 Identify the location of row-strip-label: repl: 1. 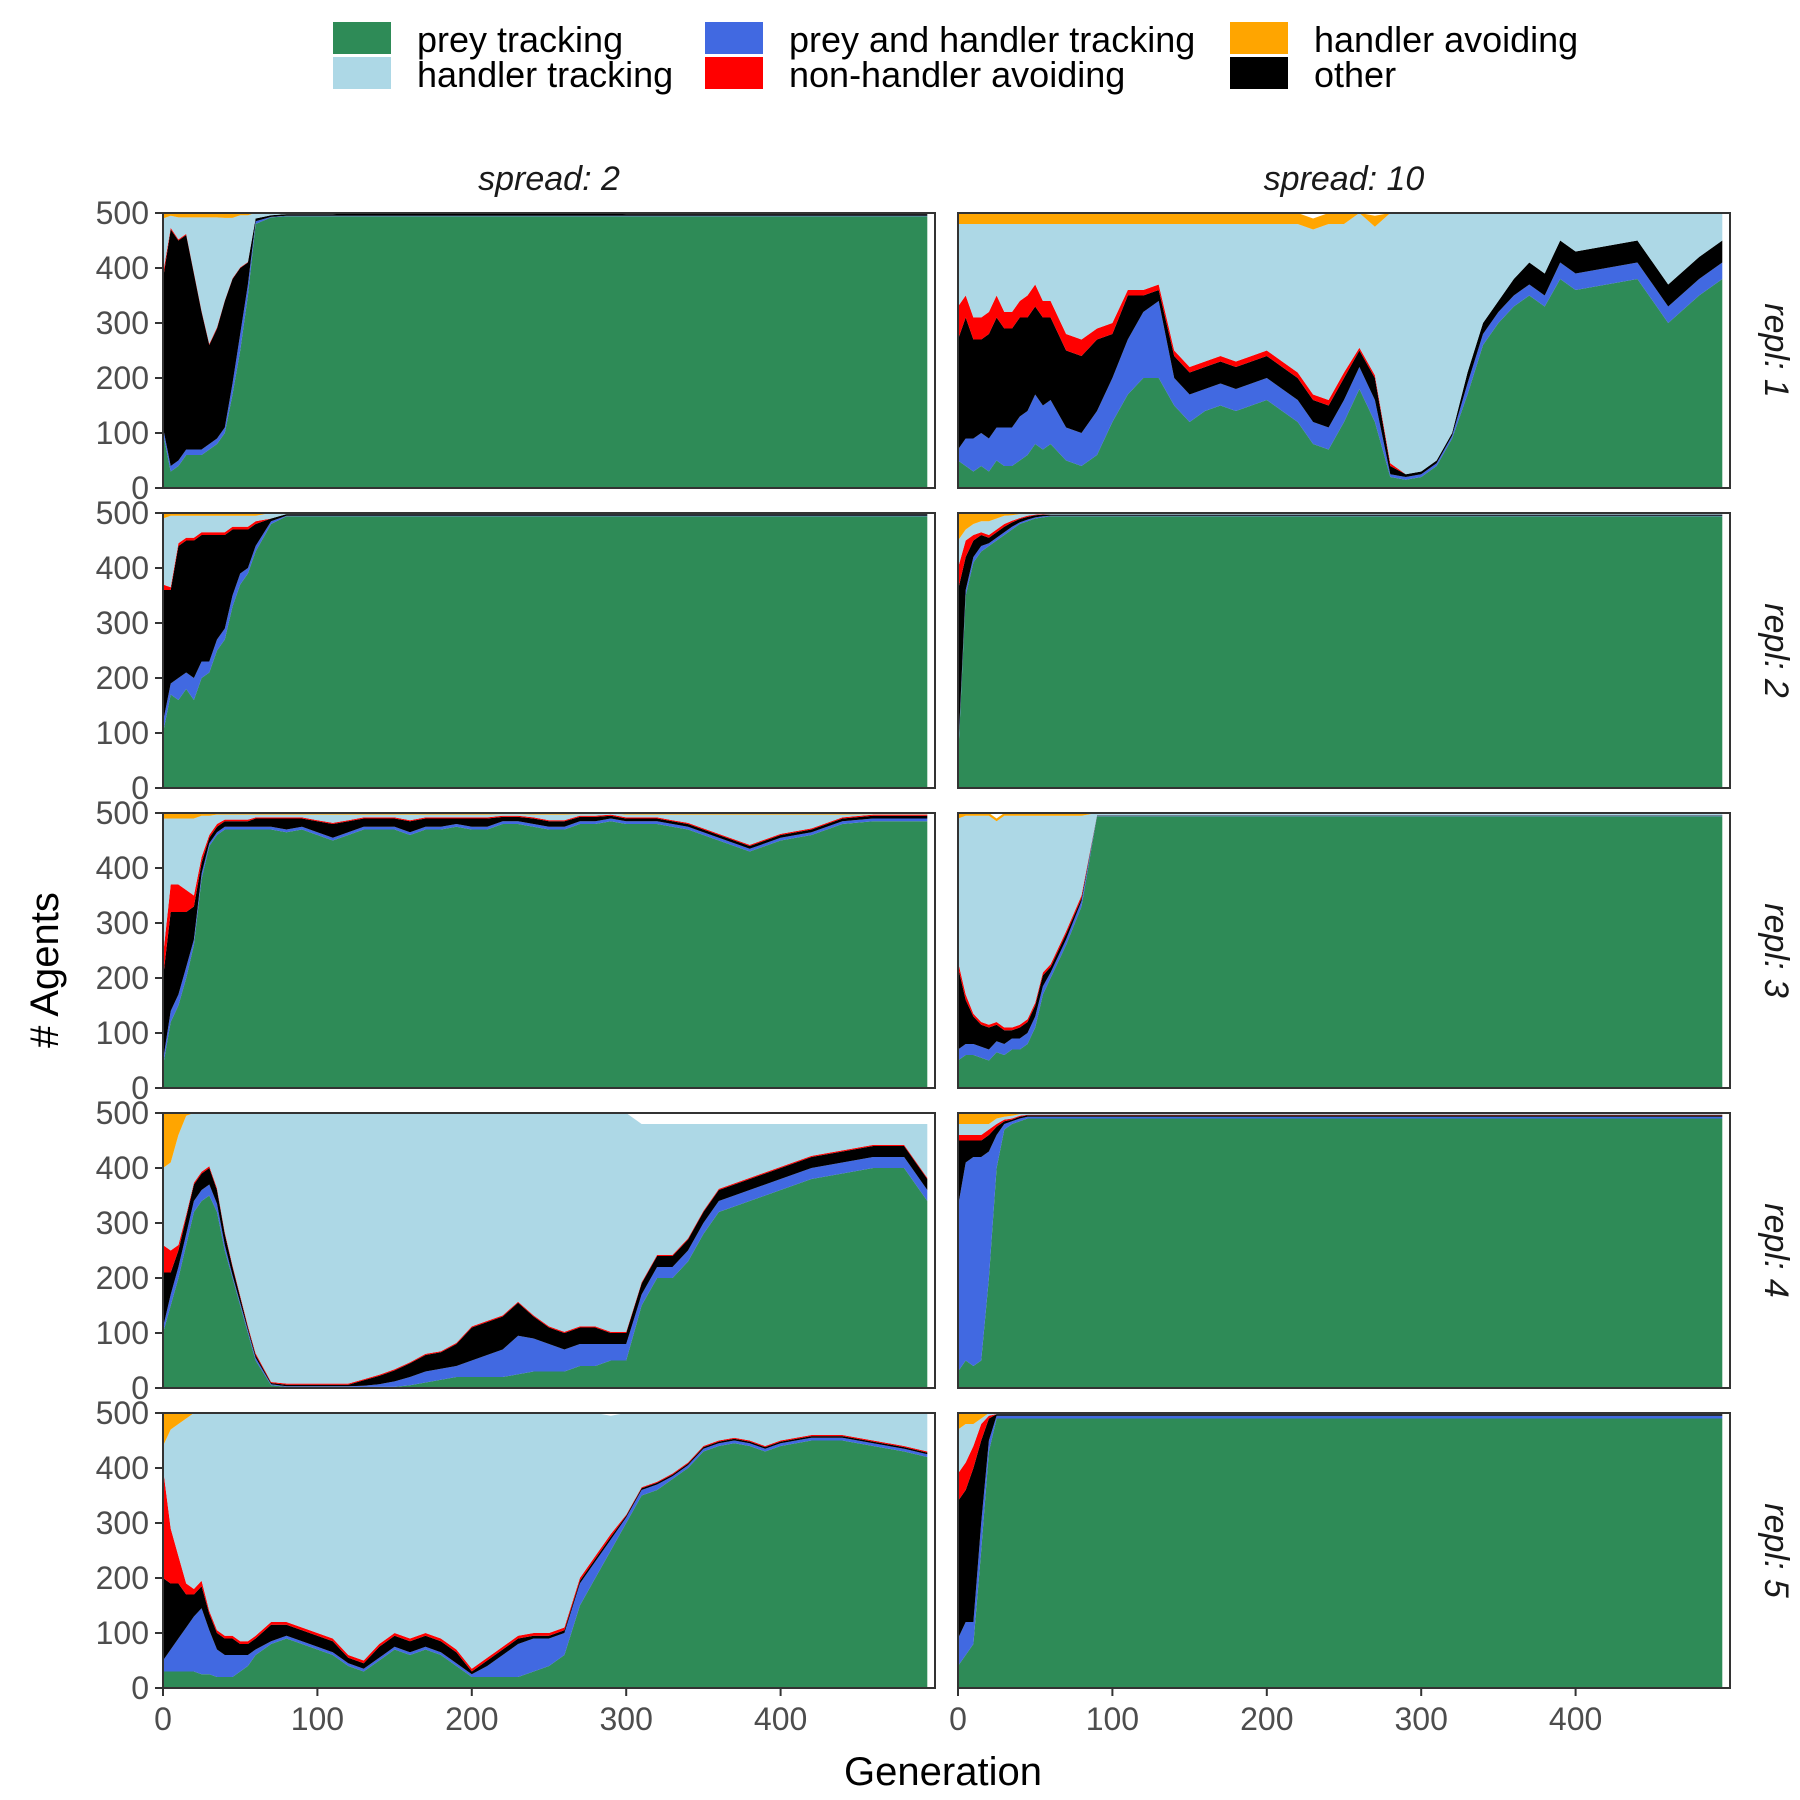
(1776, 350).